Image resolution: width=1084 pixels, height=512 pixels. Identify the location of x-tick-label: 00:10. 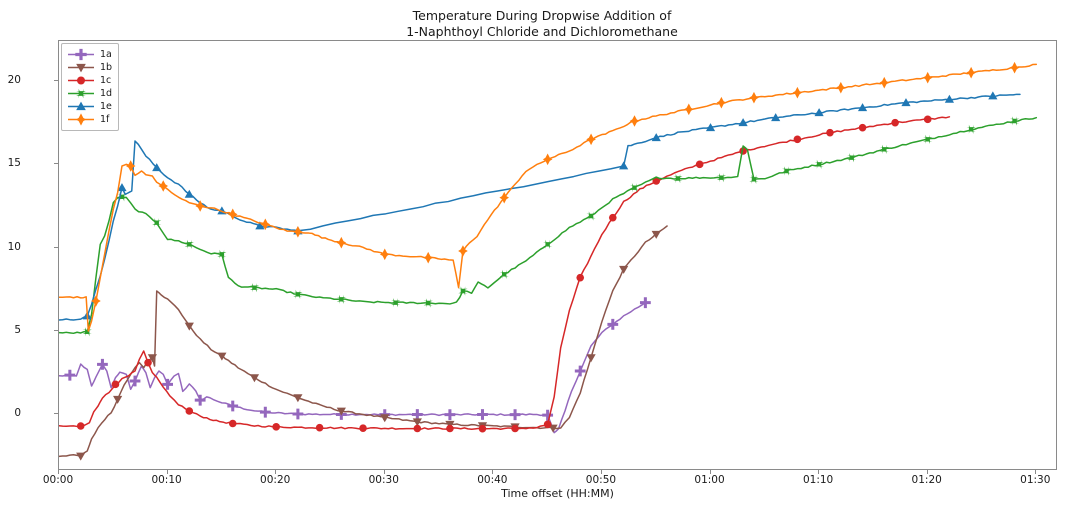
(166, 480).